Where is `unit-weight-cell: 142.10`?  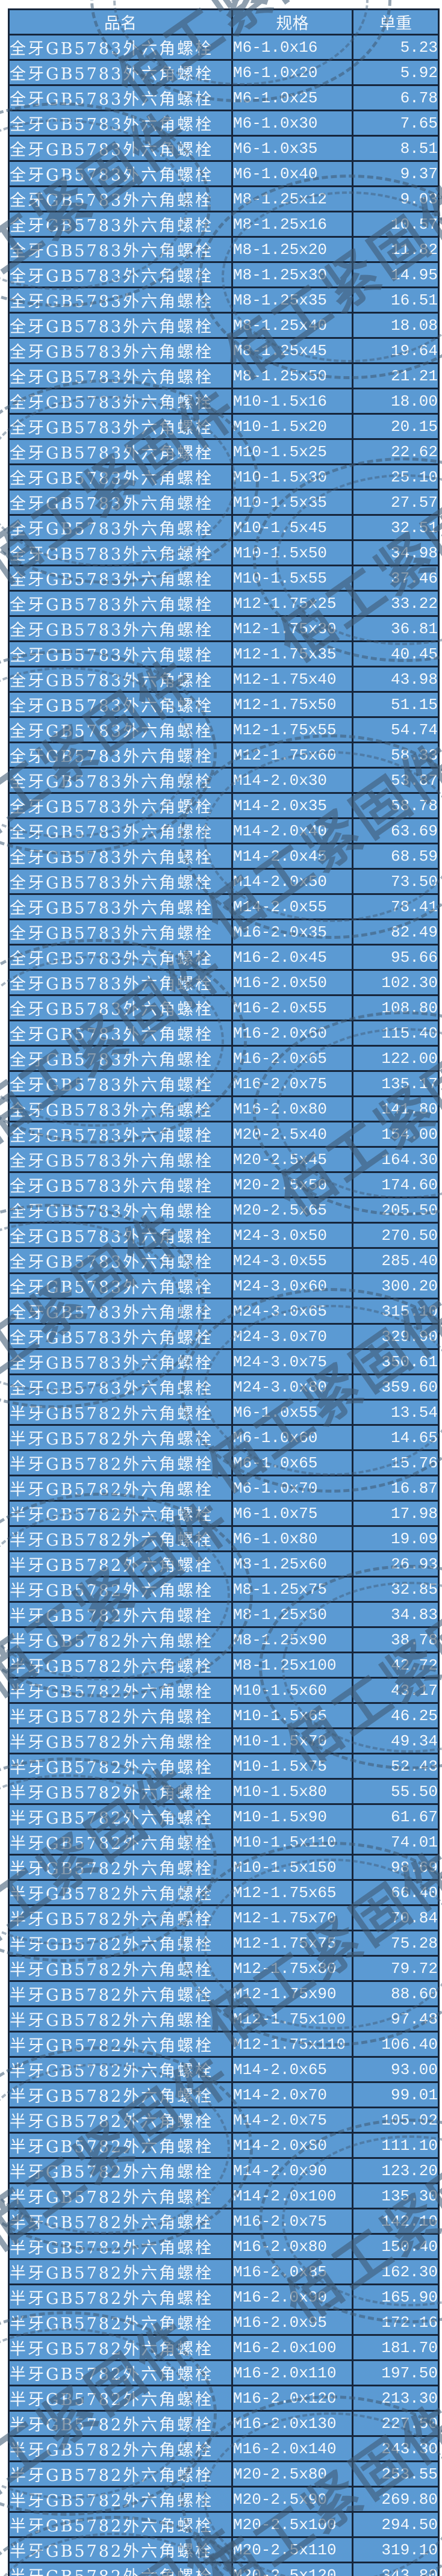
unit-weight-cell: 142.10 is located at coordinates (396, 2221).